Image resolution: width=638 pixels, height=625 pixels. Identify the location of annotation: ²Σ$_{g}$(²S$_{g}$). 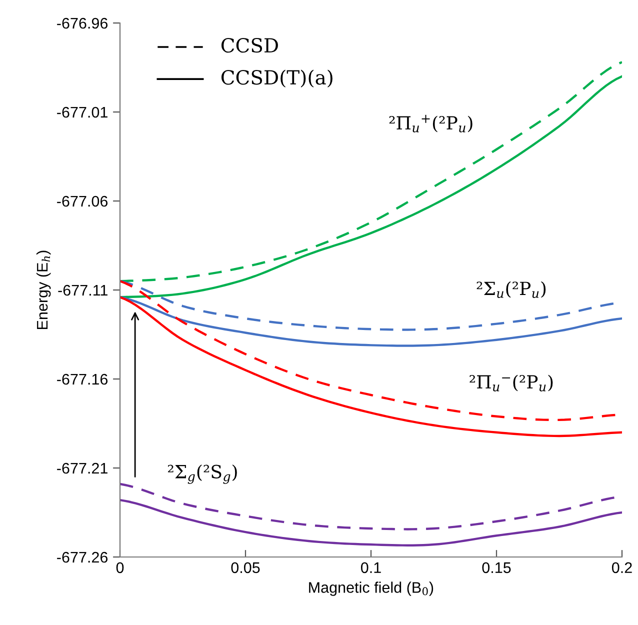
(202, 474).